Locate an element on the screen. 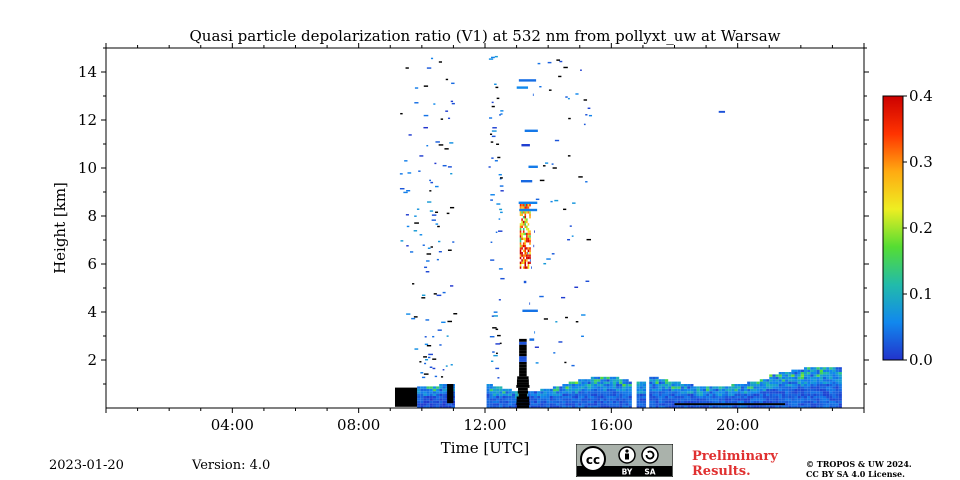 The height and width of the screenshot is (480, 960). version-label: Version: 4.0 is located at coordinates (231, 465).